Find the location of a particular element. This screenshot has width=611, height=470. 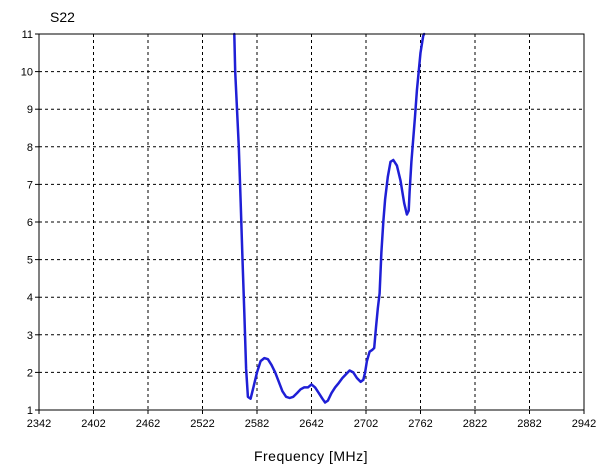

x-tick-label: 2942 is located at coordinates (584, 424).